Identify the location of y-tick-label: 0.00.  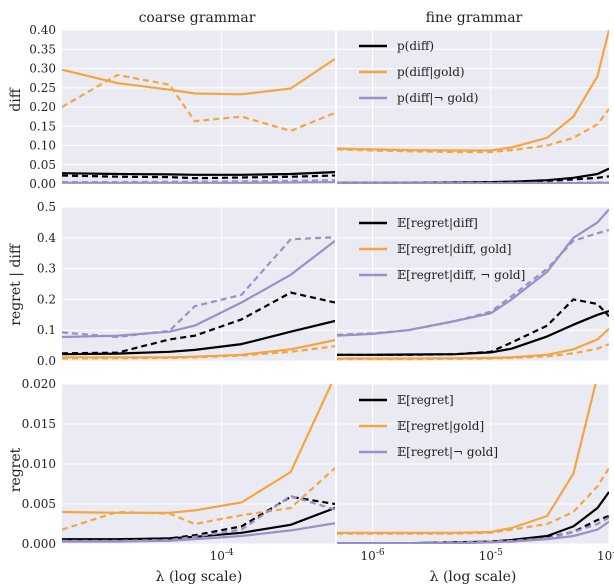
(42, 184).